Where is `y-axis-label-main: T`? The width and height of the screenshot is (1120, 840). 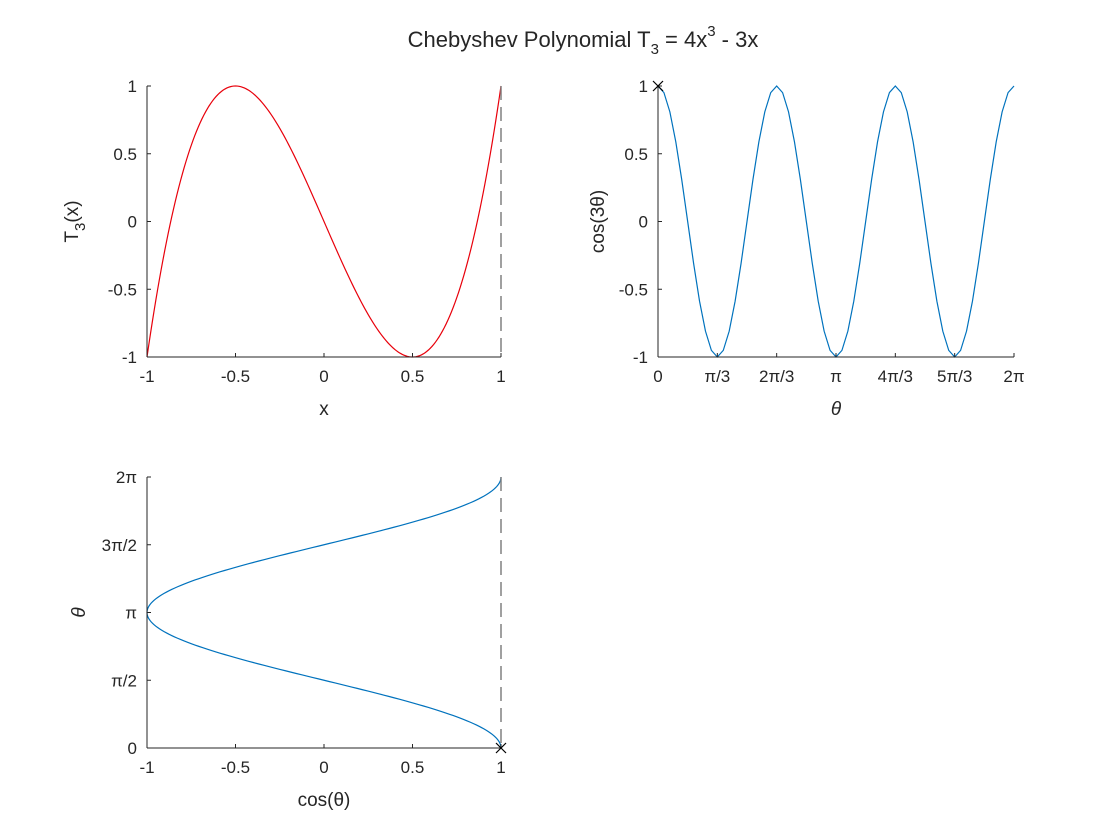 y-axis-label-main: T is located at coordinates (72, 237).